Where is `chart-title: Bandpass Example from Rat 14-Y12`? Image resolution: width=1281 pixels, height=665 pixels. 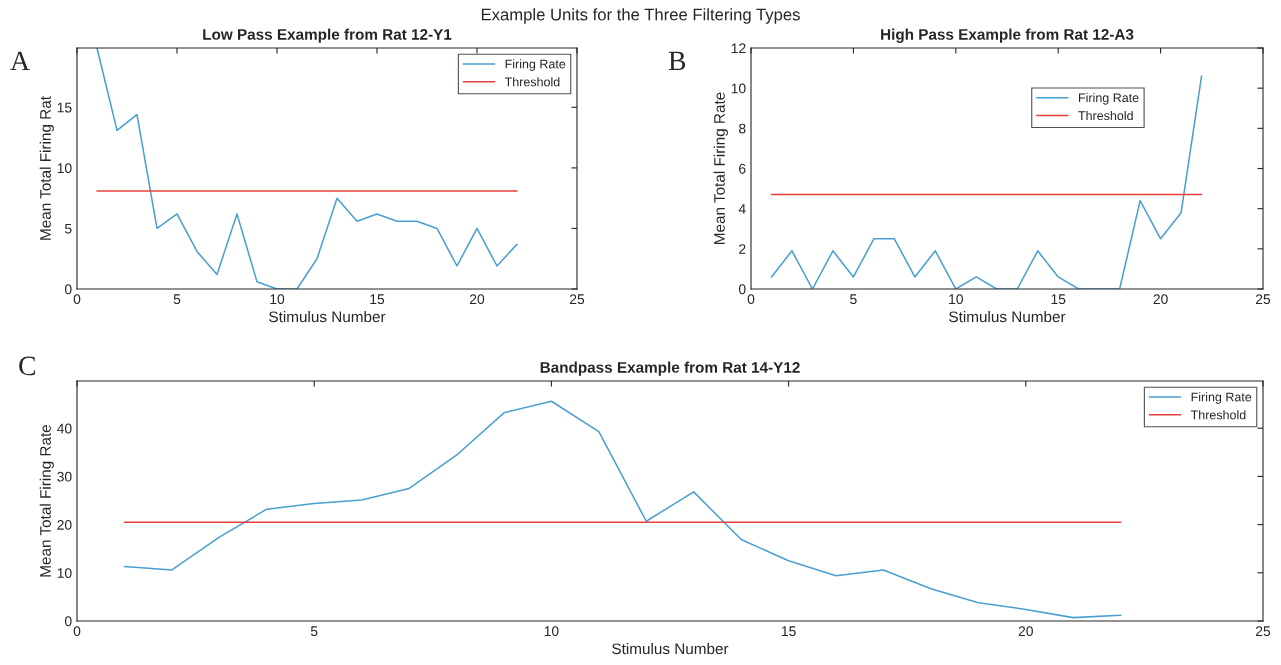 chart-title: Bandpass Example from Rat 14-Y12 is located at coordinates (670, 368).